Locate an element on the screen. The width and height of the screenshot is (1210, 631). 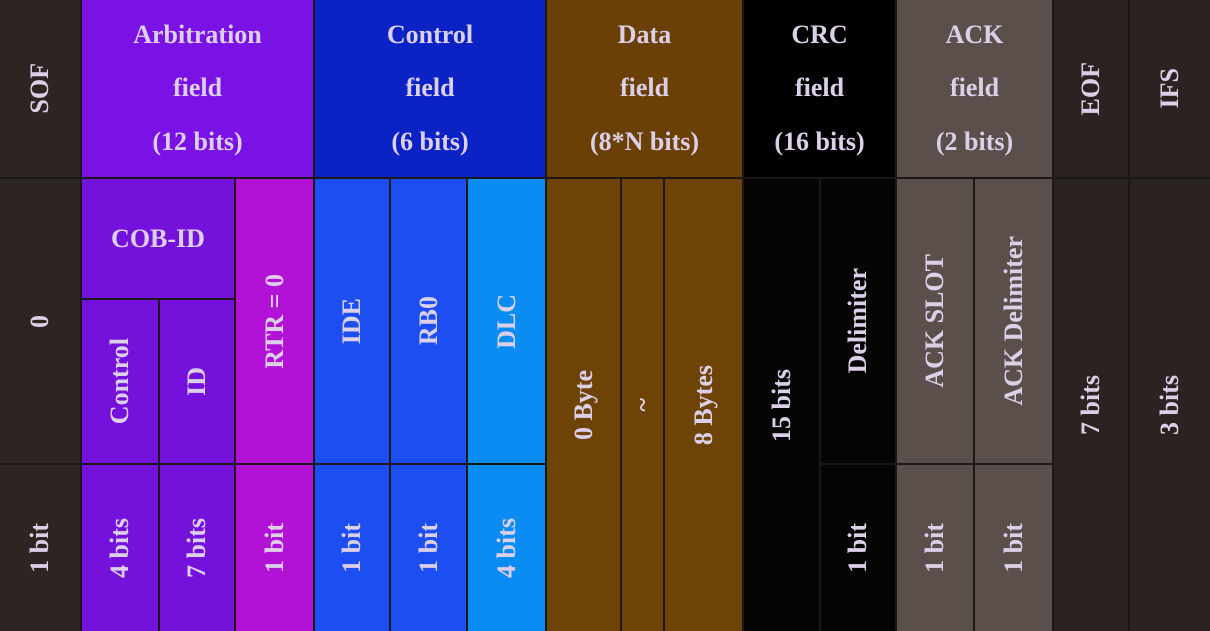
arbitration-header: Arbitration field (12 bits) is located at coordinates (197, 88).